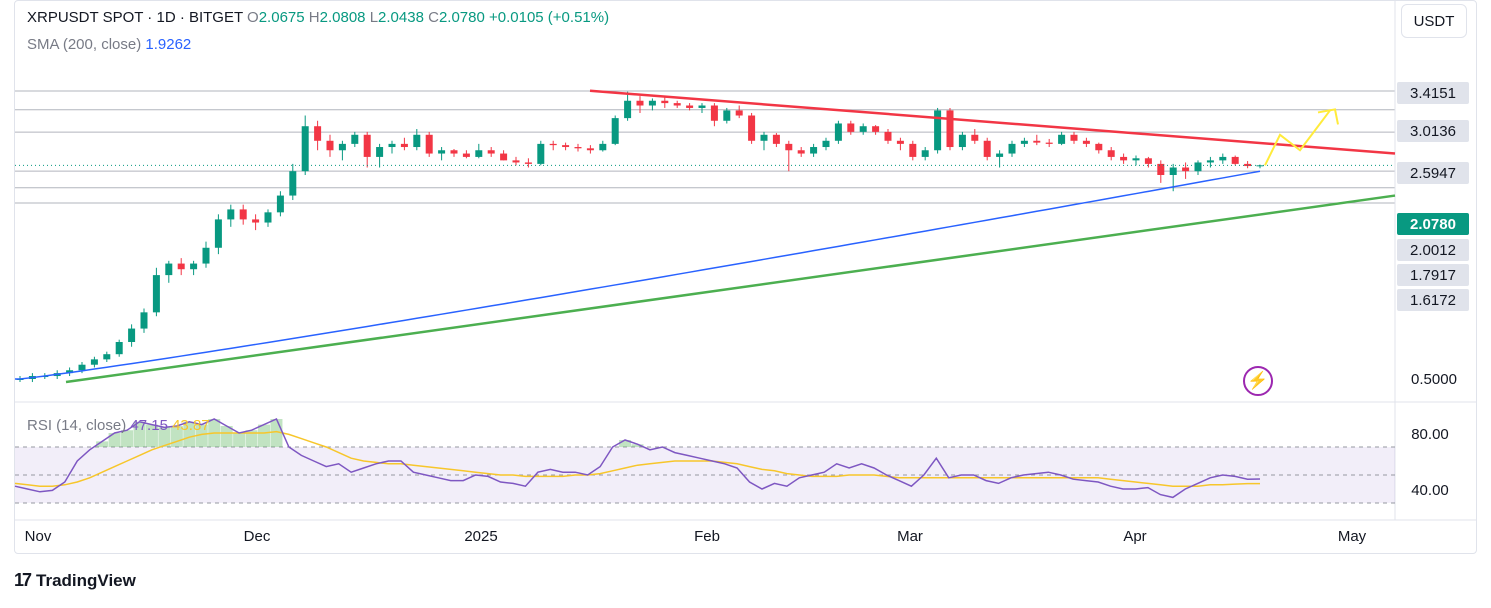 The height and width of the screenshot is (608, 1491). What do you see at coordinates (168, 44) in the screenshot?
I see `sma-value: 1.9262` at bounding box center [168, 44].